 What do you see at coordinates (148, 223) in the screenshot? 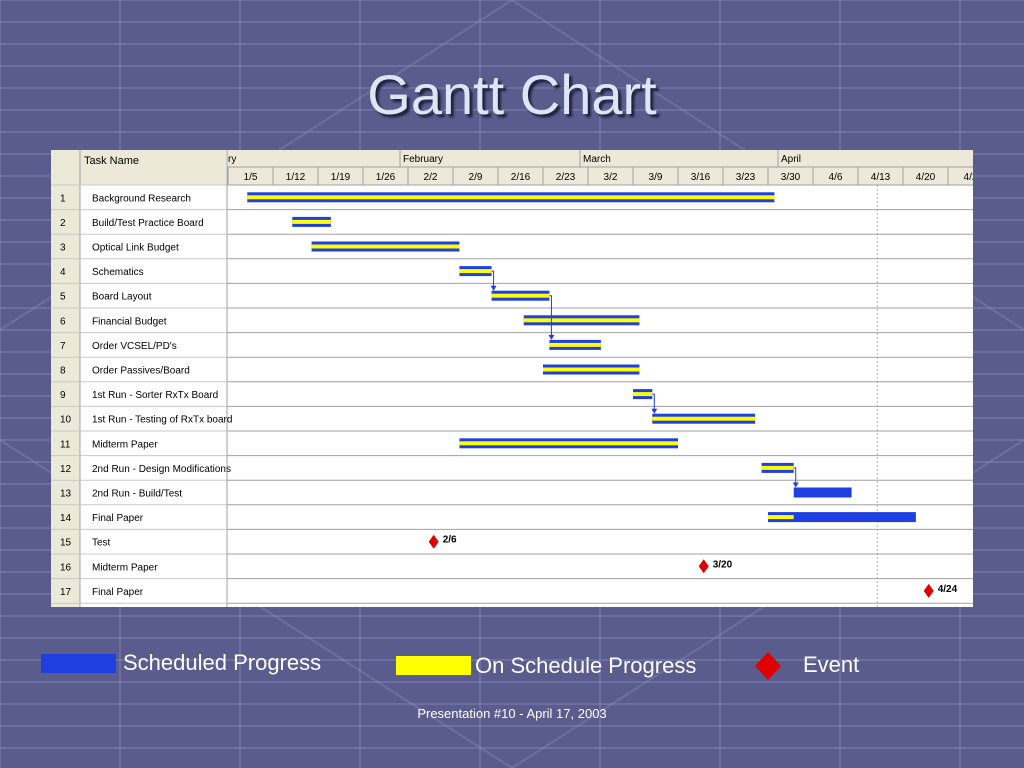
I see `task-name: Build/Test Practice Board` at bounding box center [148, 223].